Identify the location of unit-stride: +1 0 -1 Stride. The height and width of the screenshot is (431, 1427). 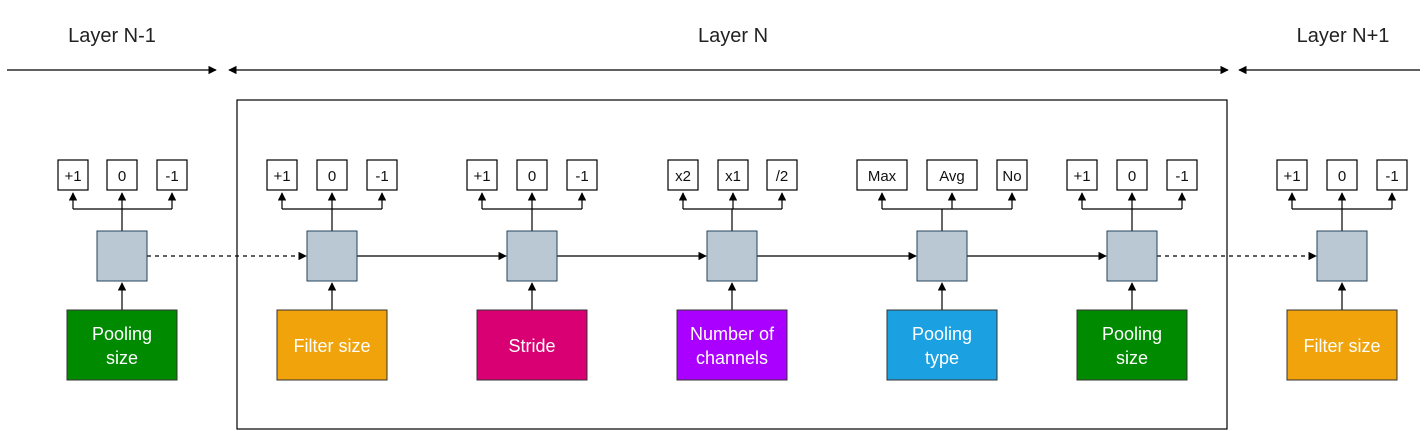
(532, 270).